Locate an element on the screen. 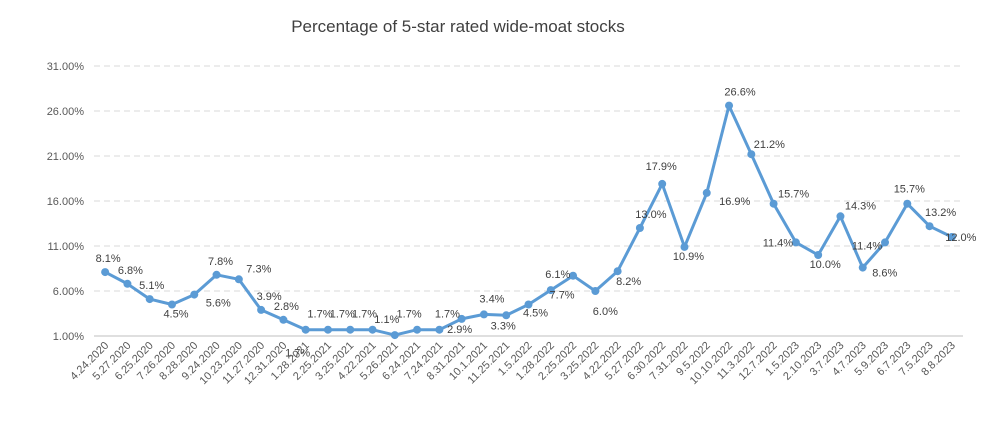 The height and width of the screenshot is (424, 993). data-label: 7.7% is located at coordinates (562, 296).